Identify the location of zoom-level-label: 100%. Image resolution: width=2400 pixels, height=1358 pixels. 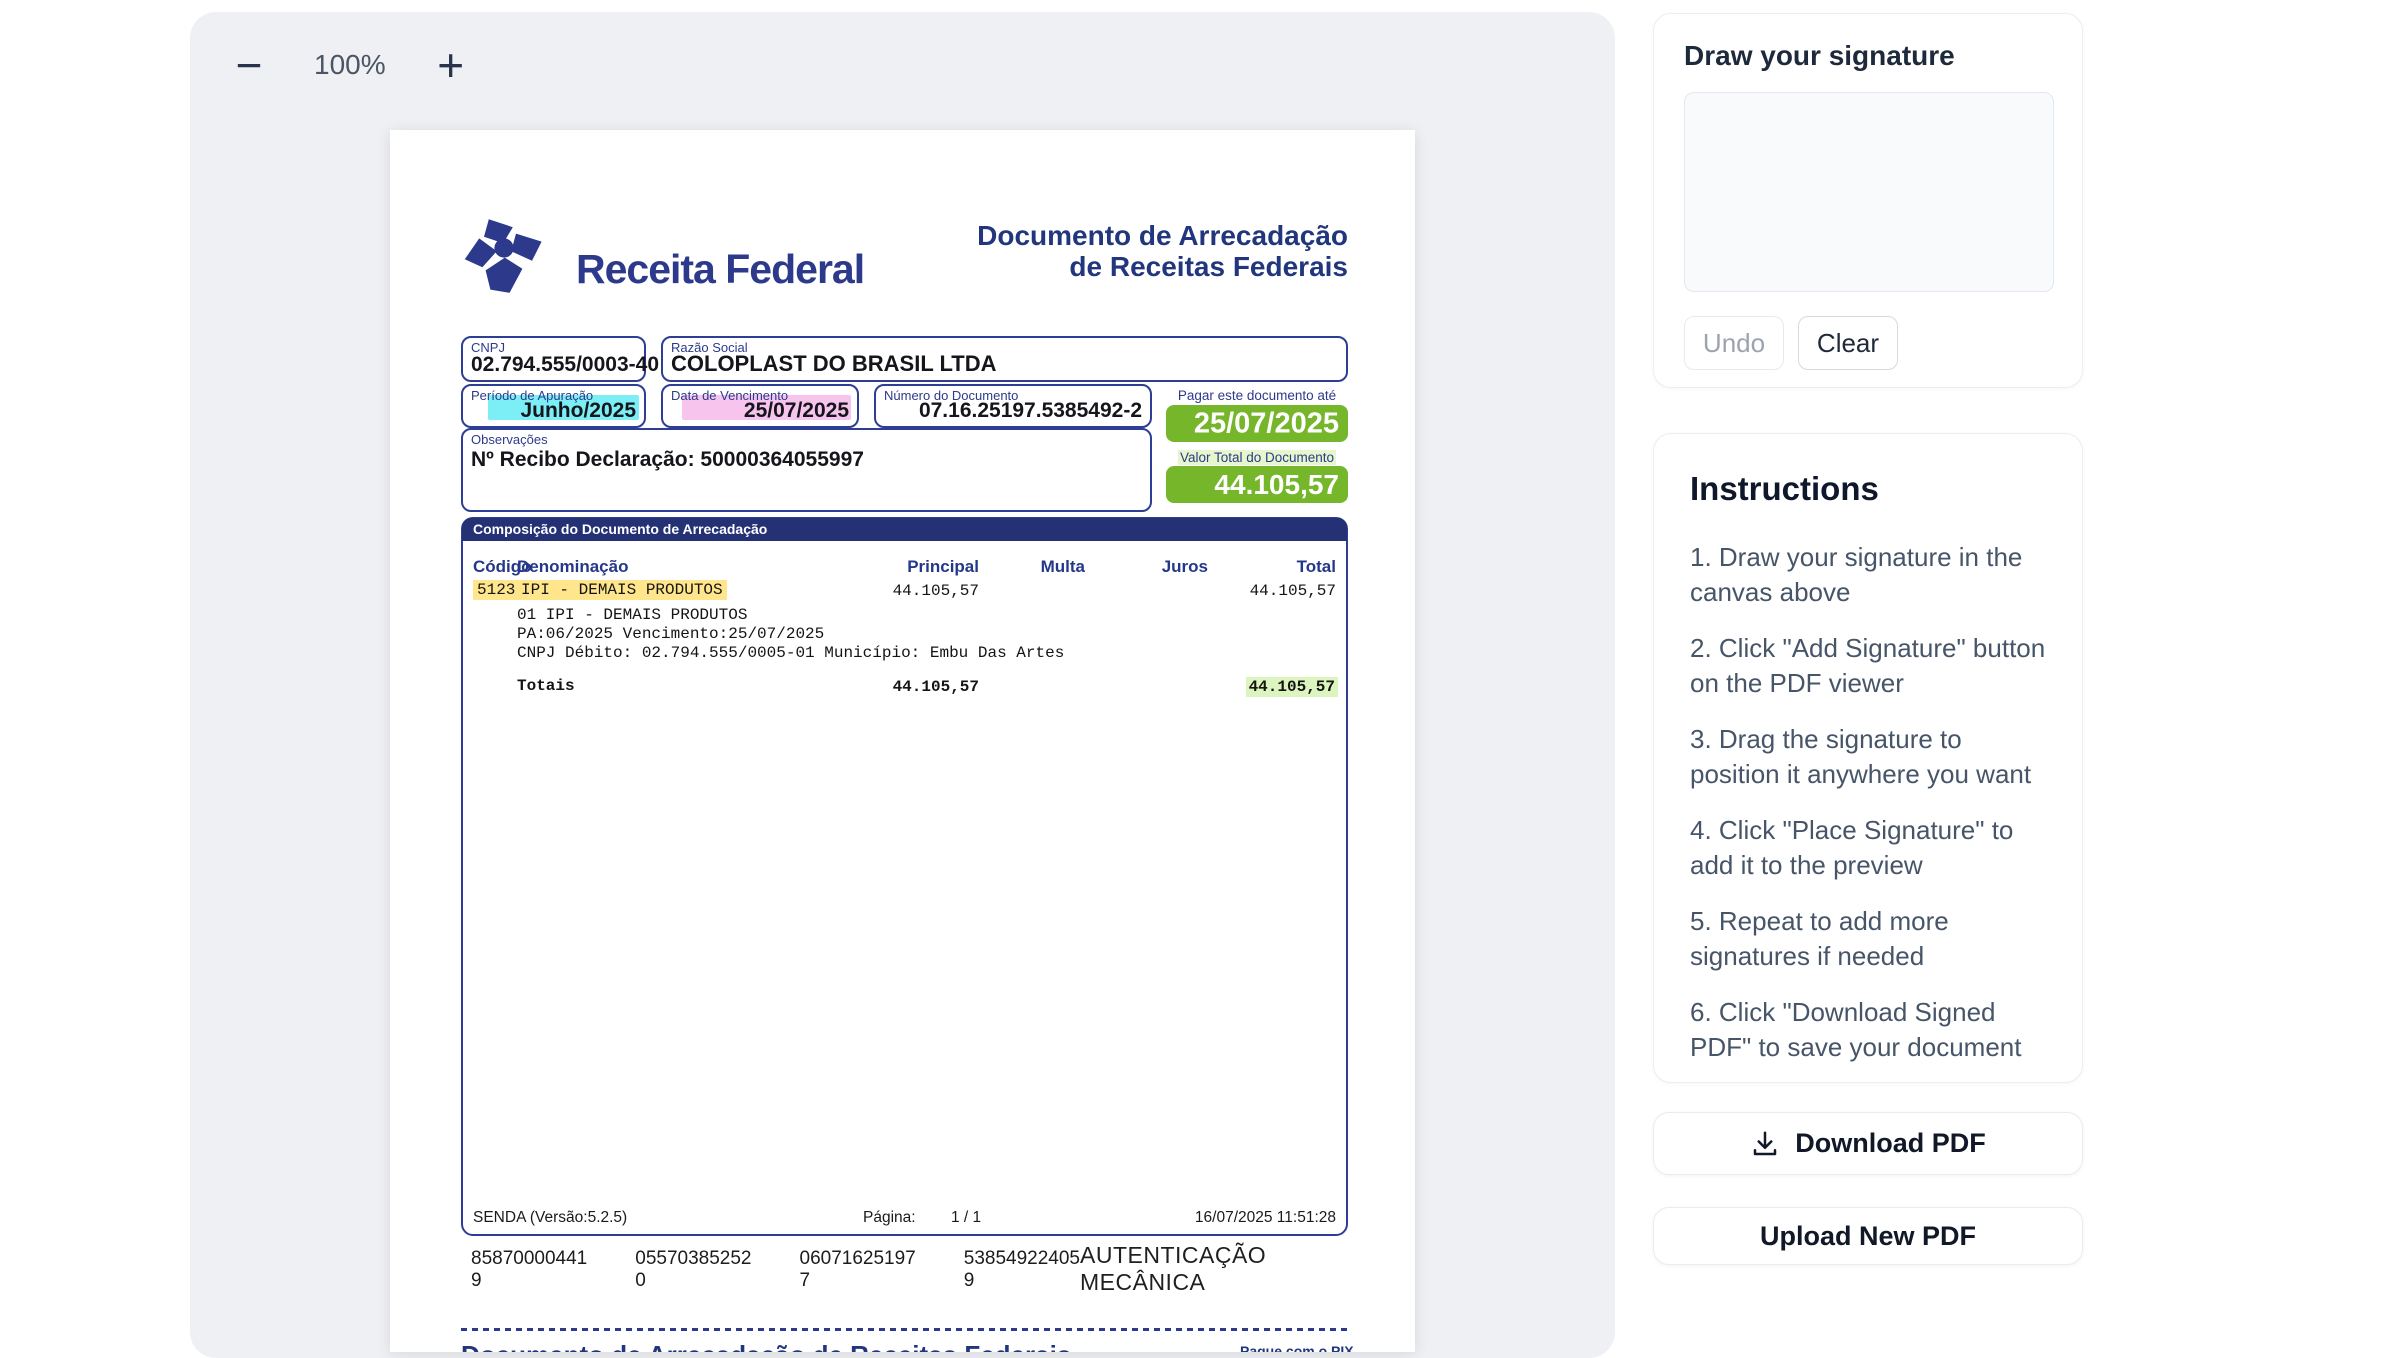
(350, 64).